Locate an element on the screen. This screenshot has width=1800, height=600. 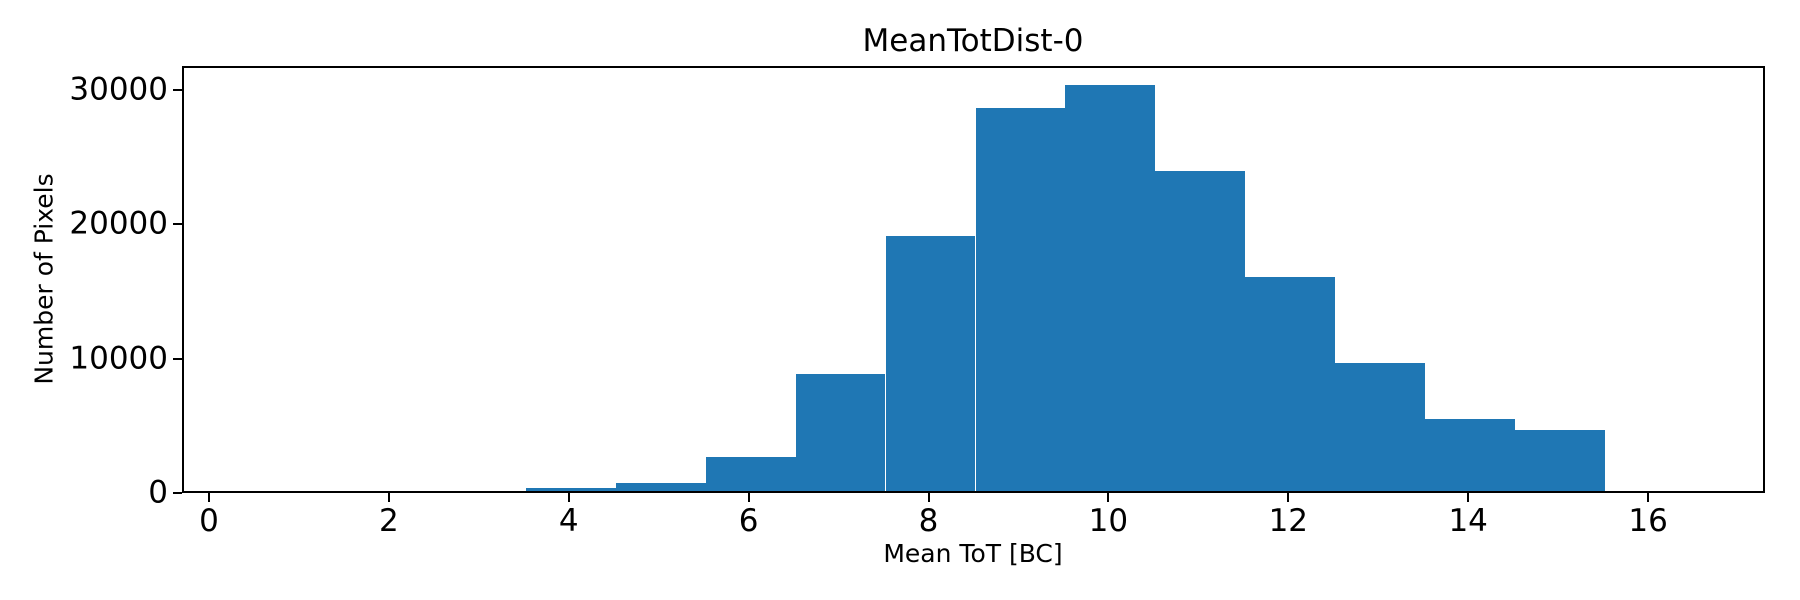
x-tick-label: 16 is located at coordinates (1648, 521).